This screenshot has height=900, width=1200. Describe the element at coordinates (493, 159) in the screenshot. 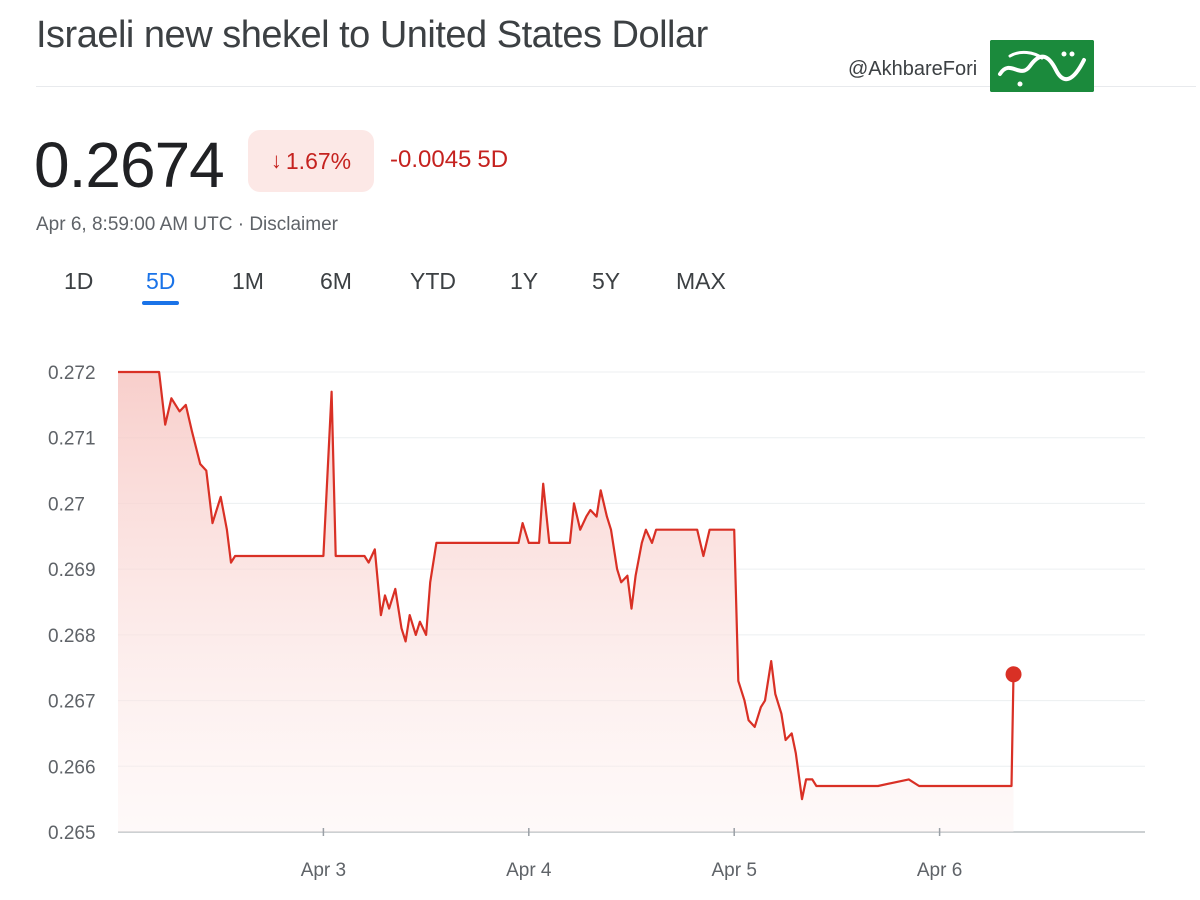

I see `change-period: 5D` at that location.